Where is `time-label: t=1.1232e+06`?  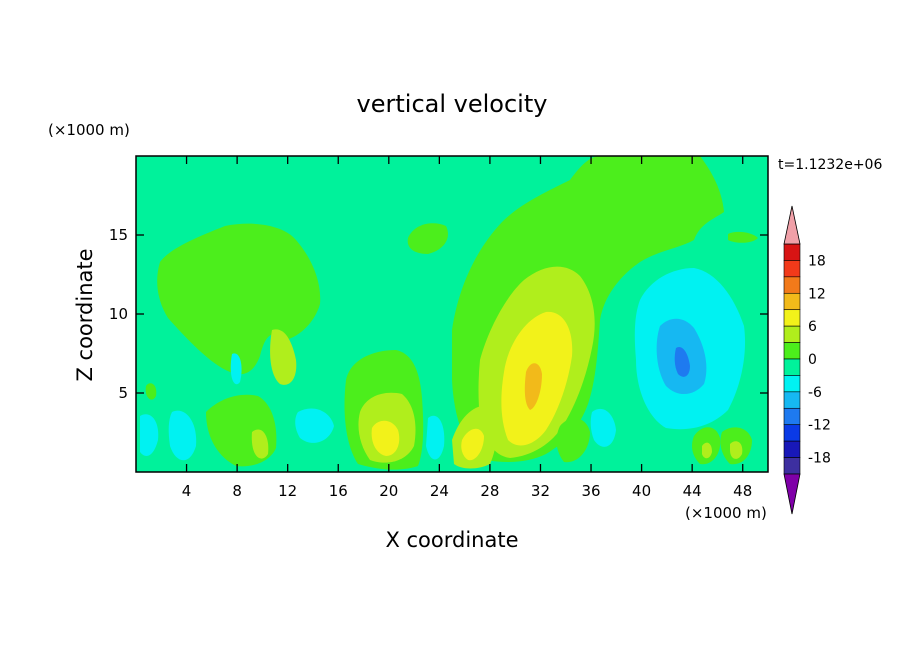
time-label: t=1.1232e+06 is located at coordinates (830, 165).